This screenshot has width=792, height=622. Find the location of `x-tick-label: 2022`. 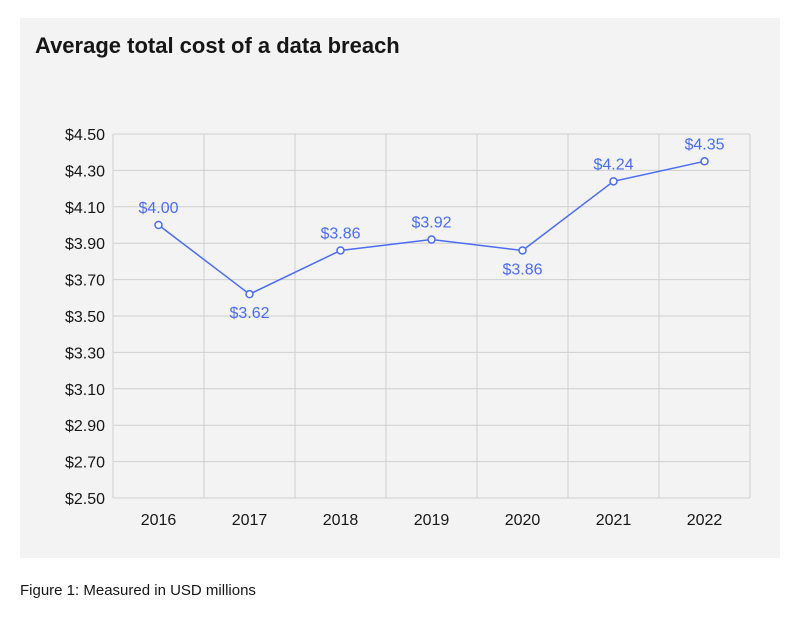

x-tick-label: 2022 is located at coordinates (705, 520).